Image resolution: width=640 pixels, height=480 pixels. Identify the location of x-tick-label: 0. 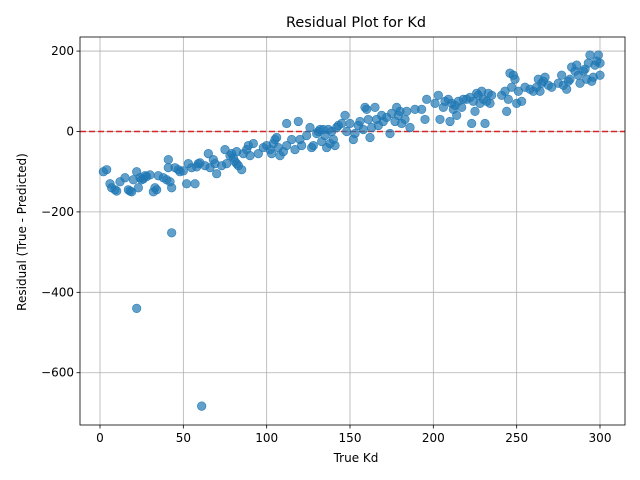
(100, 438).